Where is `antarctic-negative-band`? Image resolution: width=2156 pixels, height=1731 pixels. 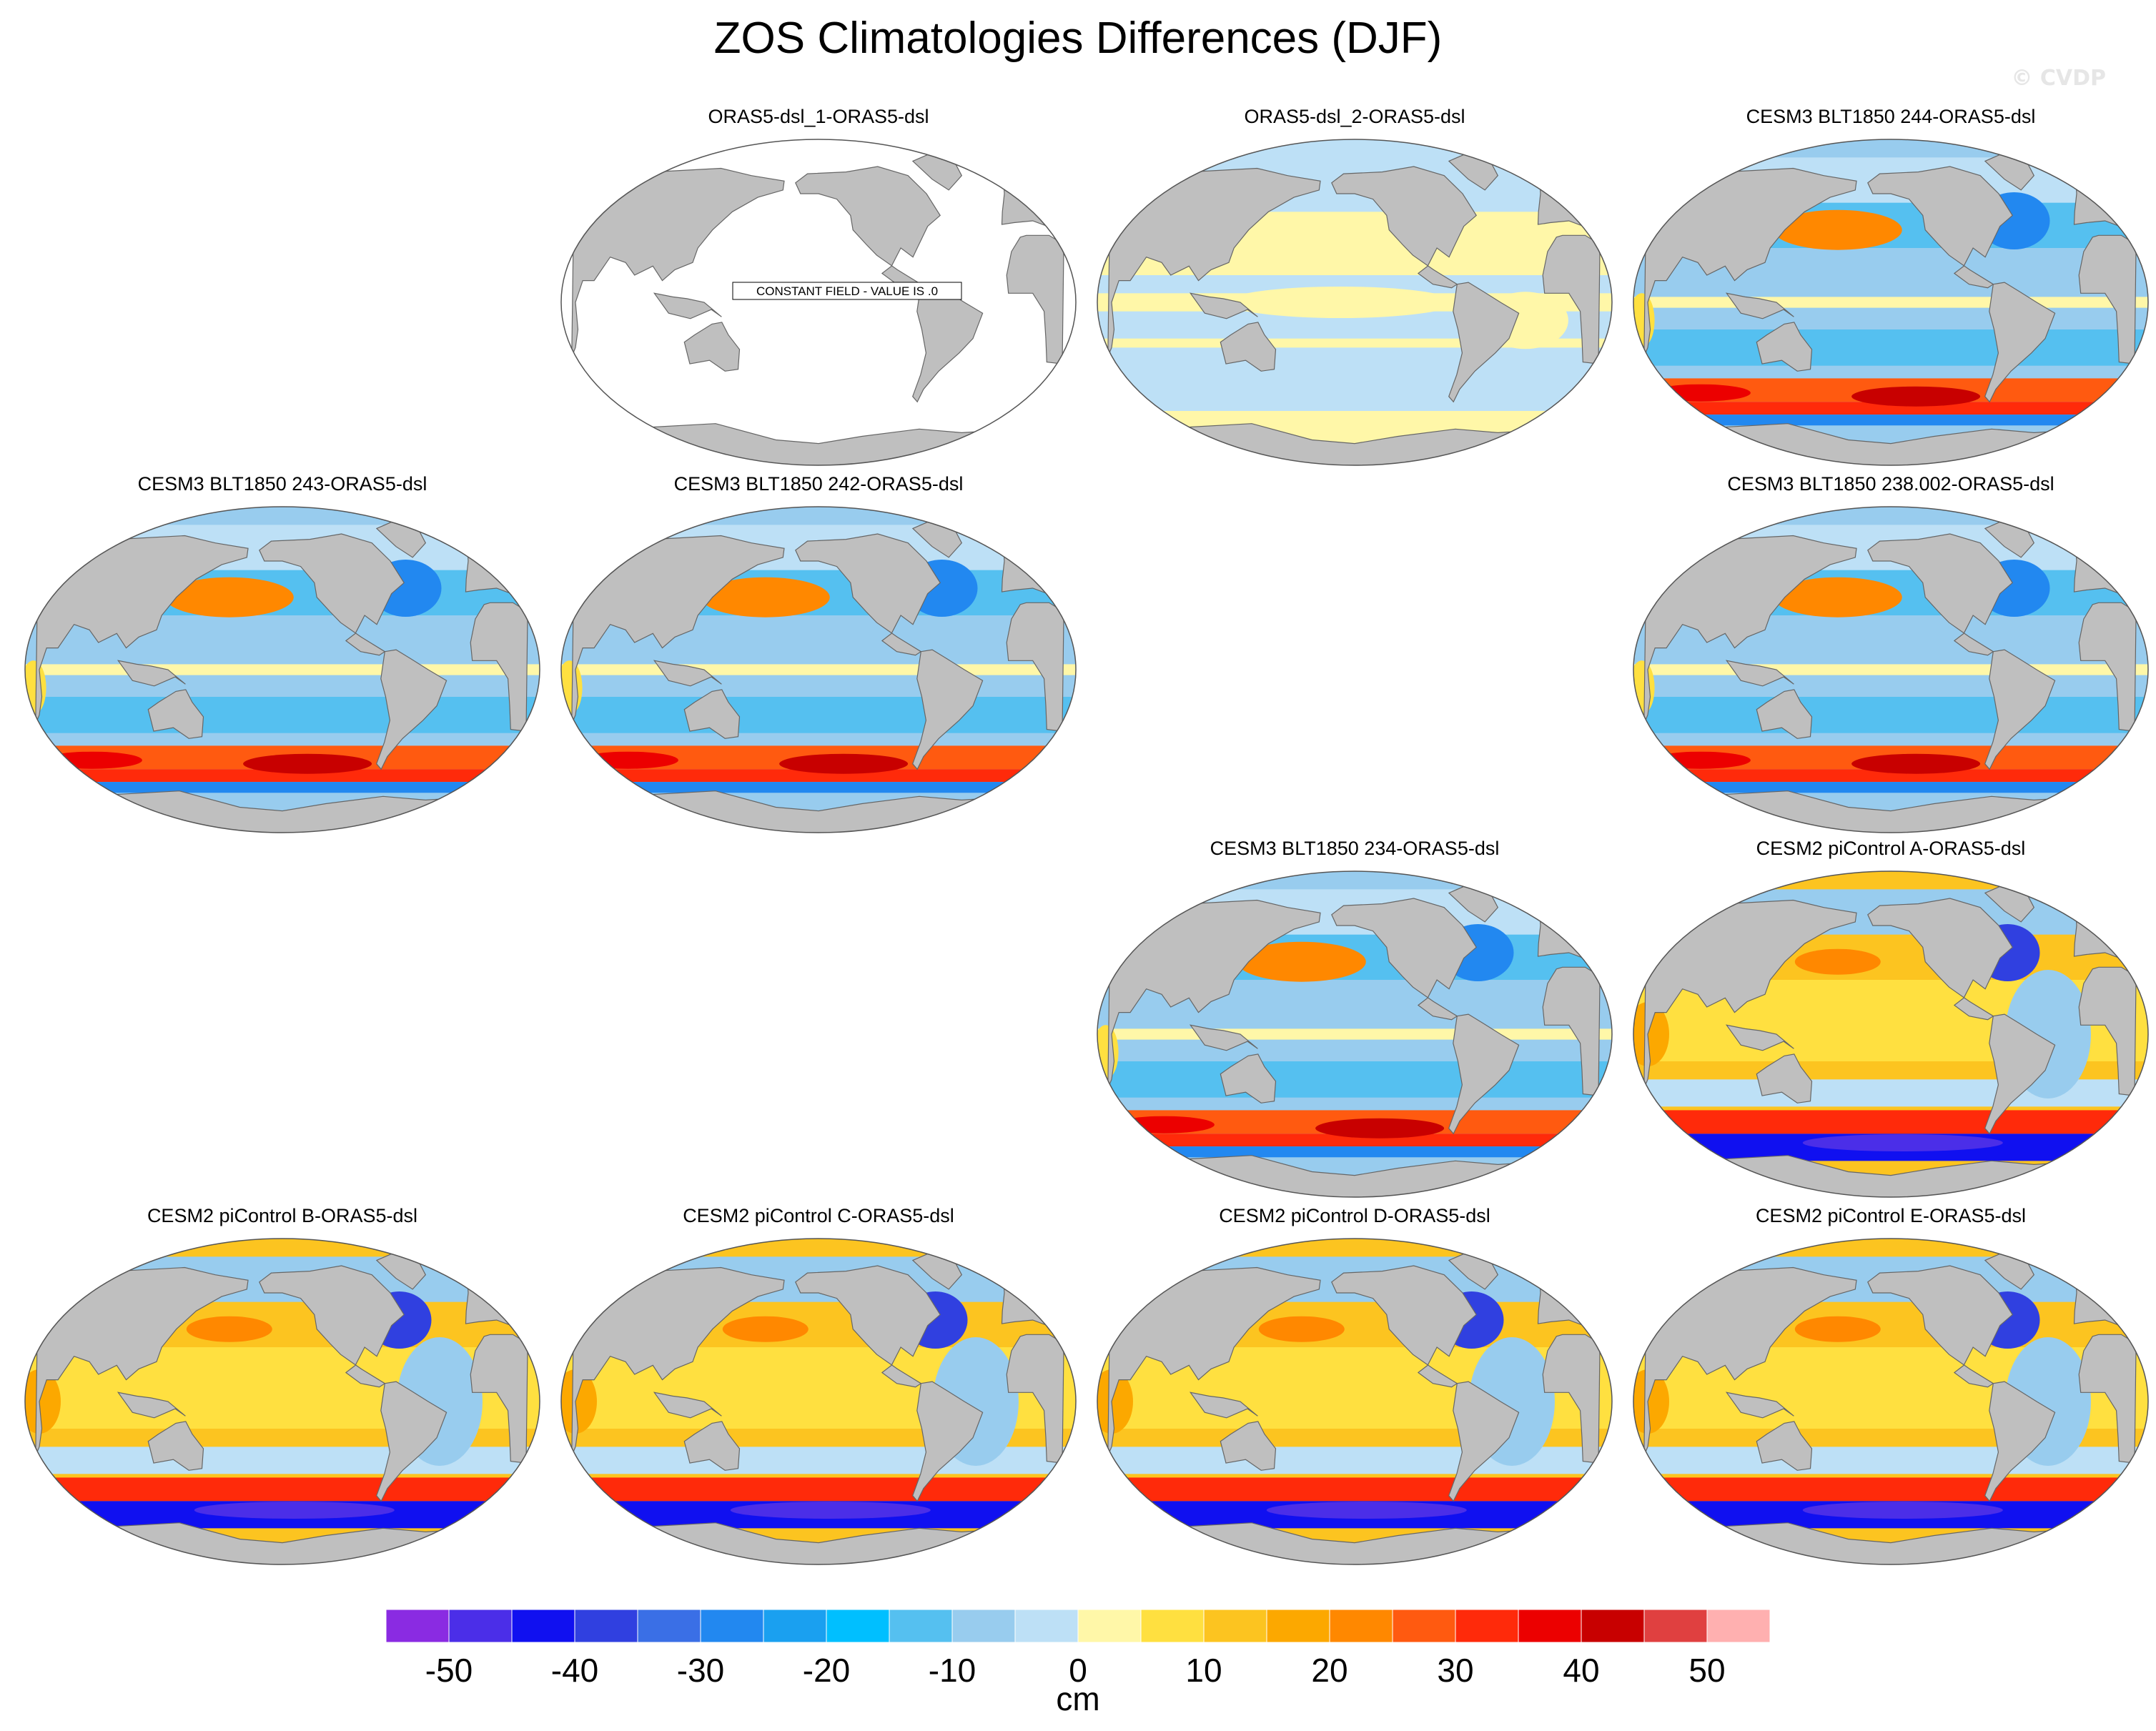 antarctic-negative-band is located at coordinates (1890, 787).